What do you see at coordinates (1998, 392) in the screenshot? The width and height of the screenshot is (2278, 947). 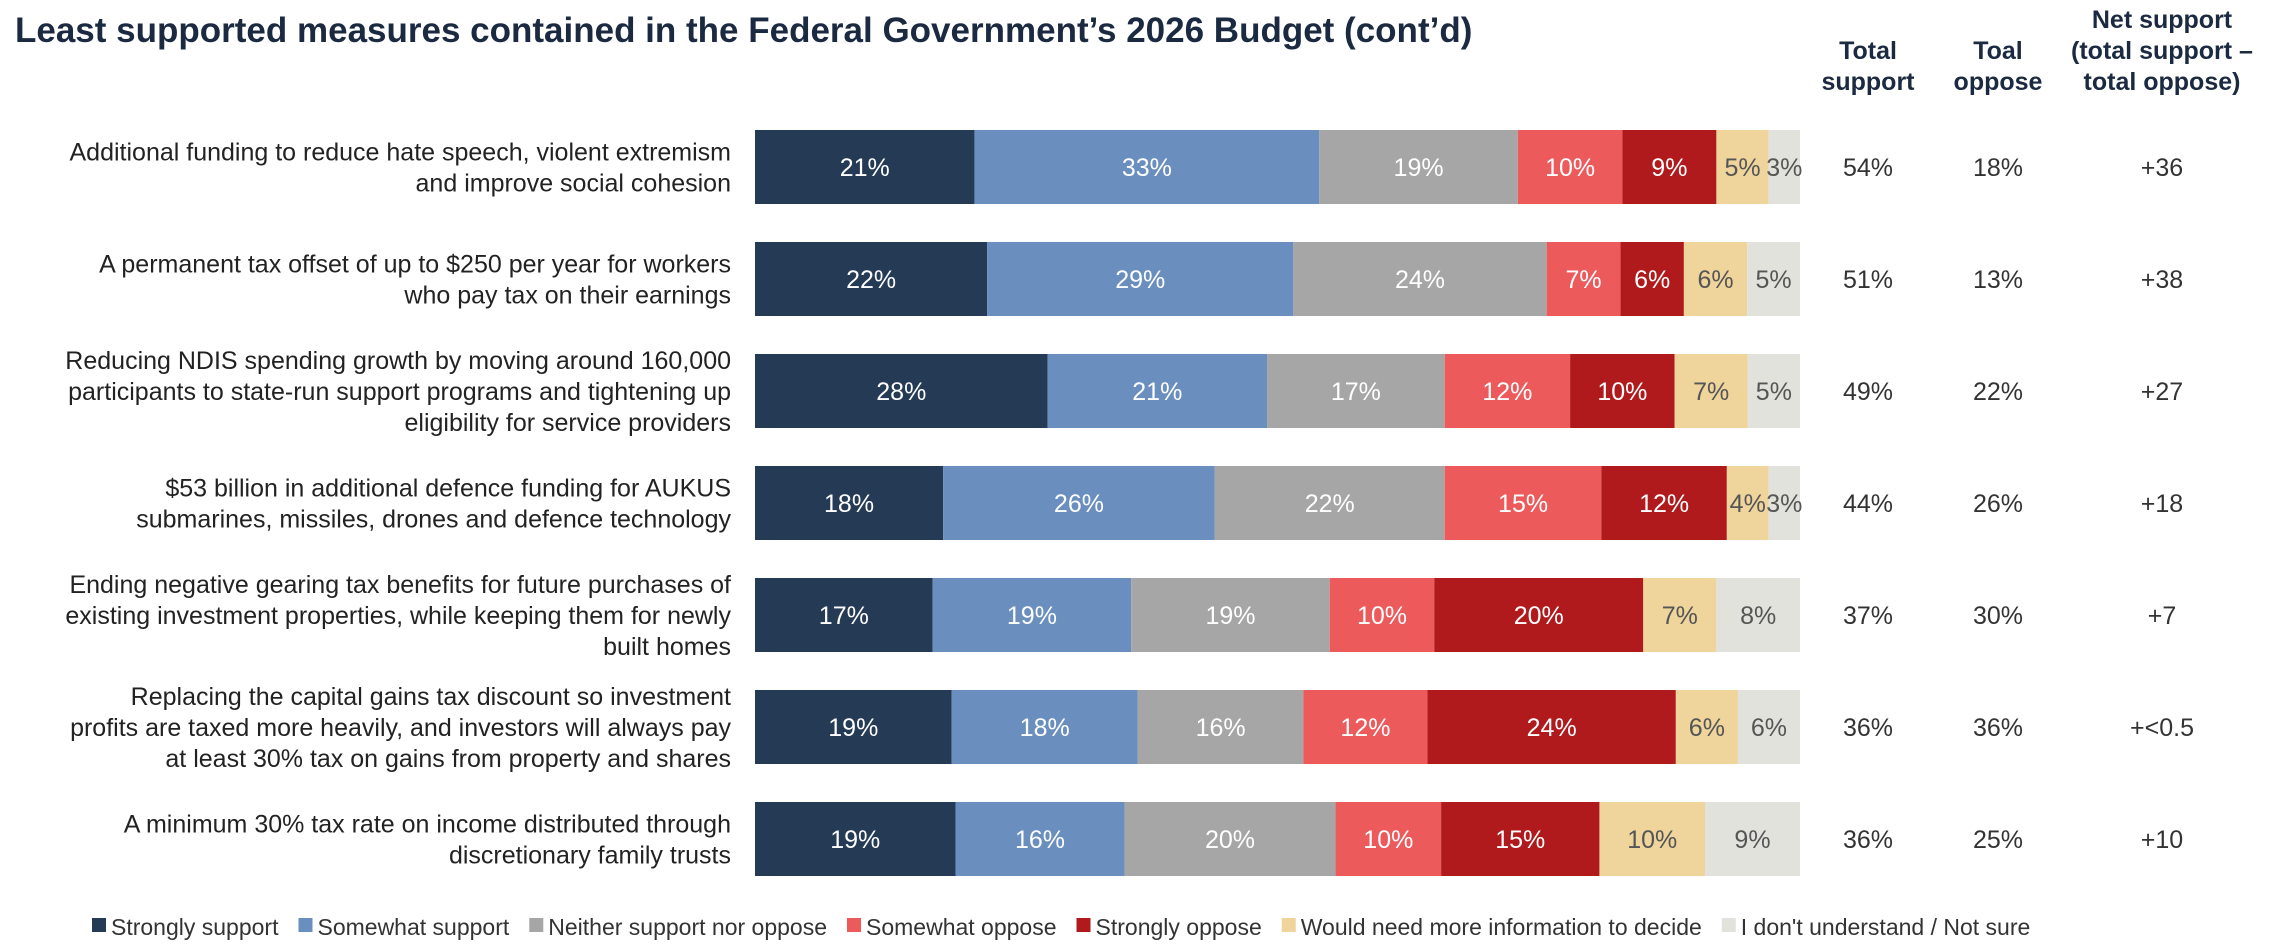 I see `column-value: 22%` at bounding box center [1998, 392].